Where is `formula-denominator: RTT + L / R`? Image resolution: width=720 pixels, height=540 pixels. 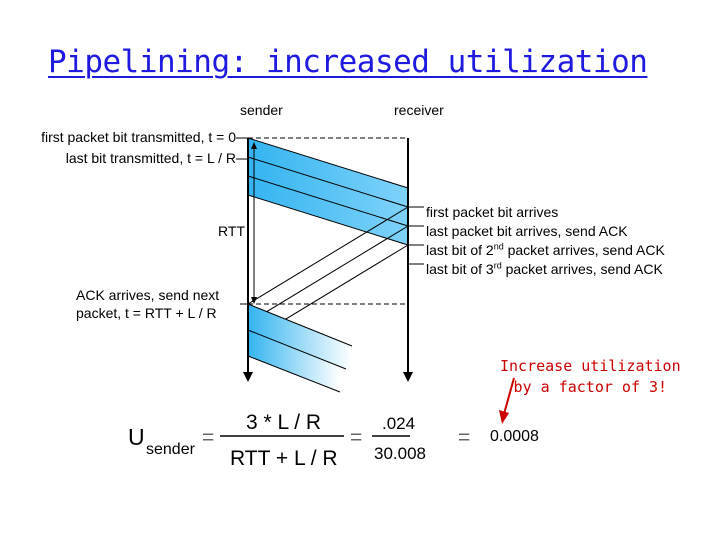
formula-denominator: RTT + L / R is located at coordinates (284, 458).